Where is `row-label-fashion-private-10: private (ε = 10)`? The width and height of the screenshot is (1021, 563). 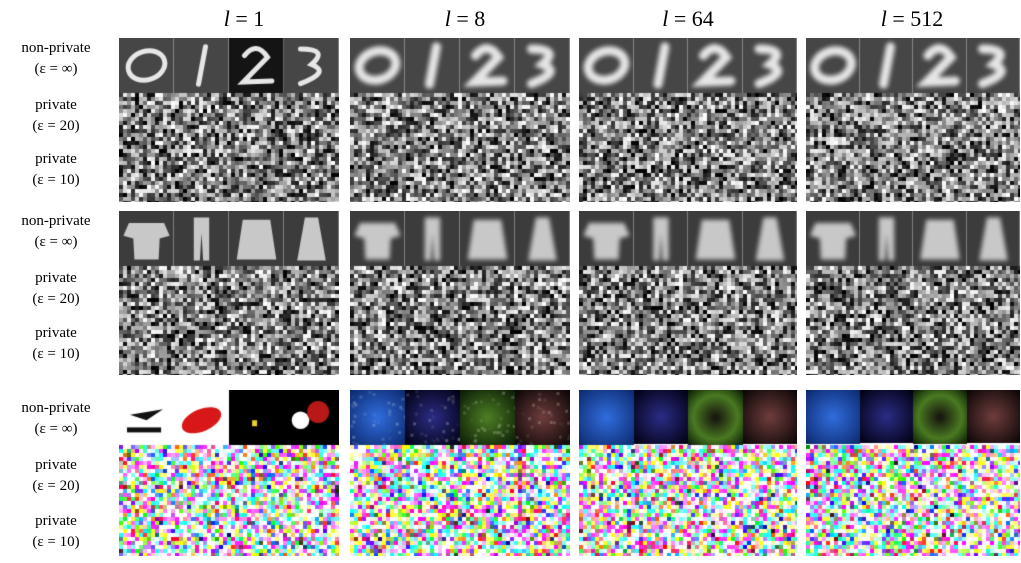 row-label-fashion-private-10: private (ε = 10) is located at coordinates (56, 344).